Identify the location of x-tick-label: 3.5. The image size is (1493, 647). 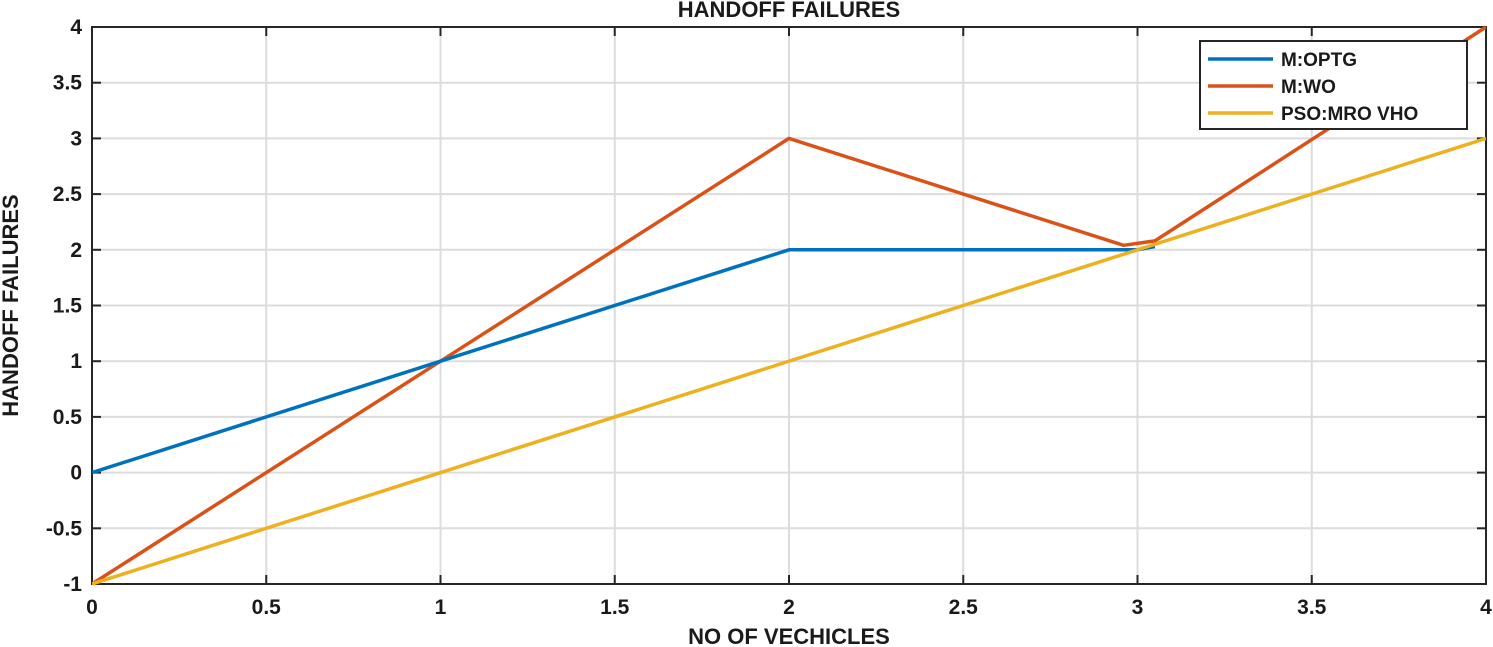
(1312, 607).